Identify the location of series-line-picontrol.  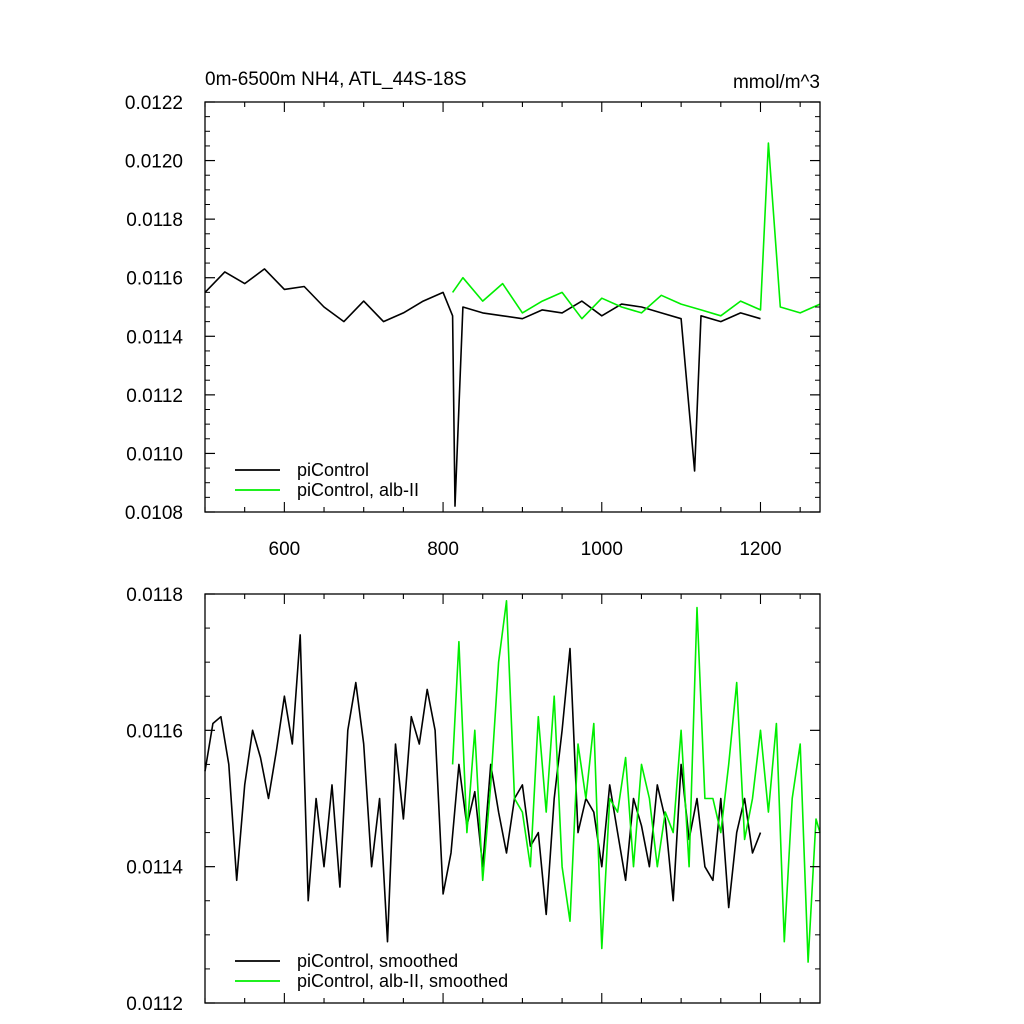
(482, 387).